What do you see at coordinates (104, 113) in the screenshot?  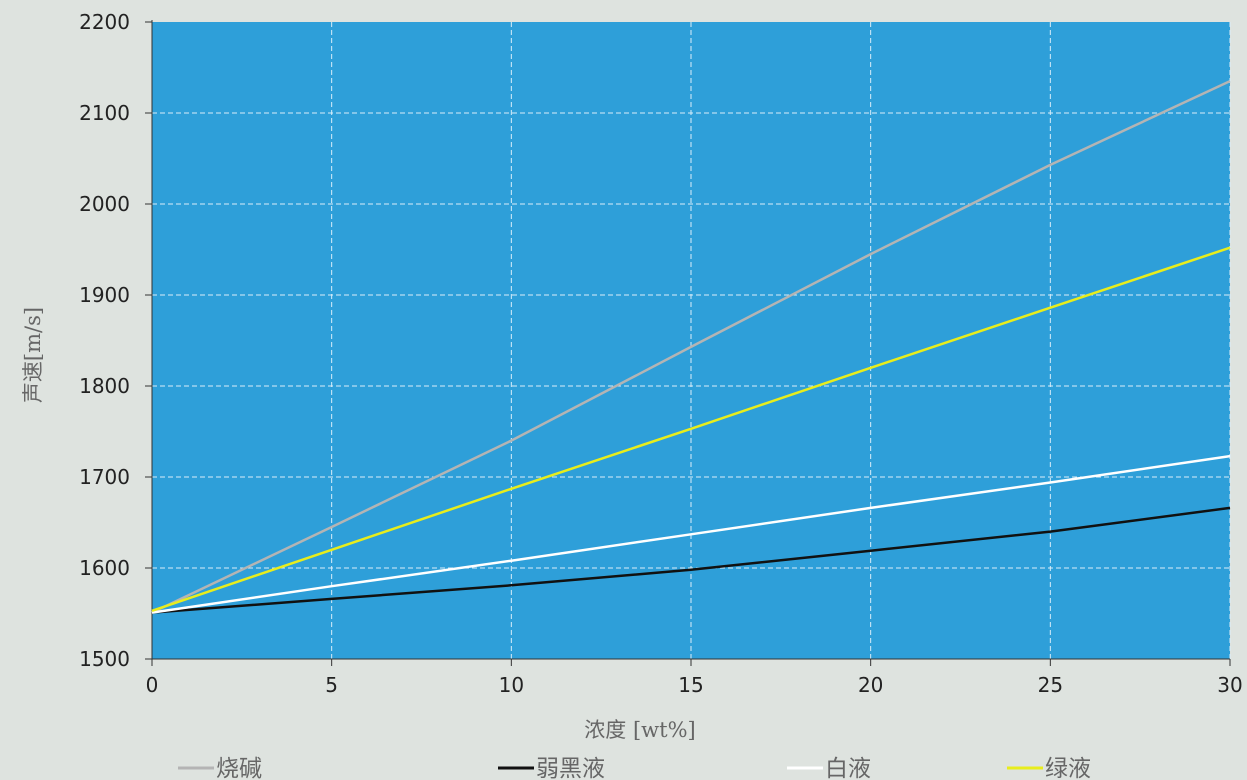 I see `y-tick-label: 2100` at bounding box center [104, 113].